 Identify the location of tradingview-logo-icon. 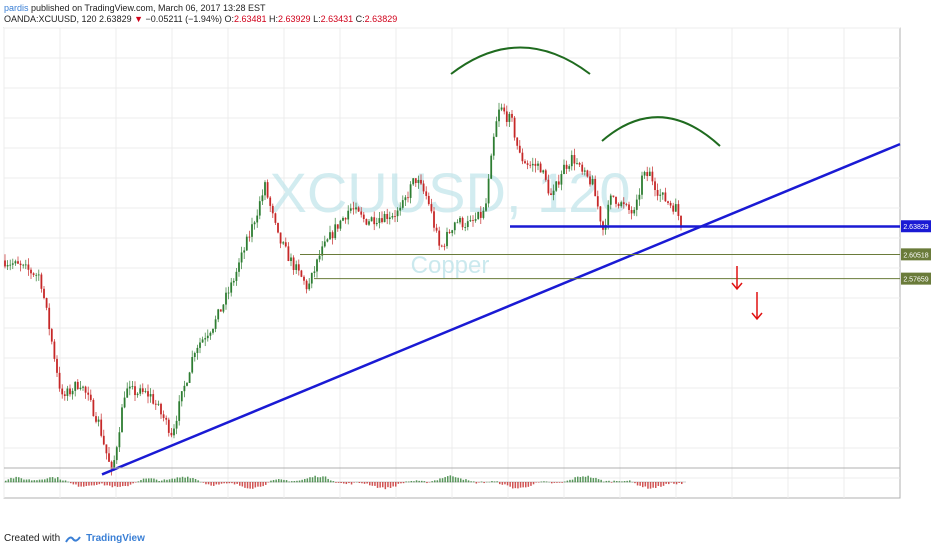
(73, 539).